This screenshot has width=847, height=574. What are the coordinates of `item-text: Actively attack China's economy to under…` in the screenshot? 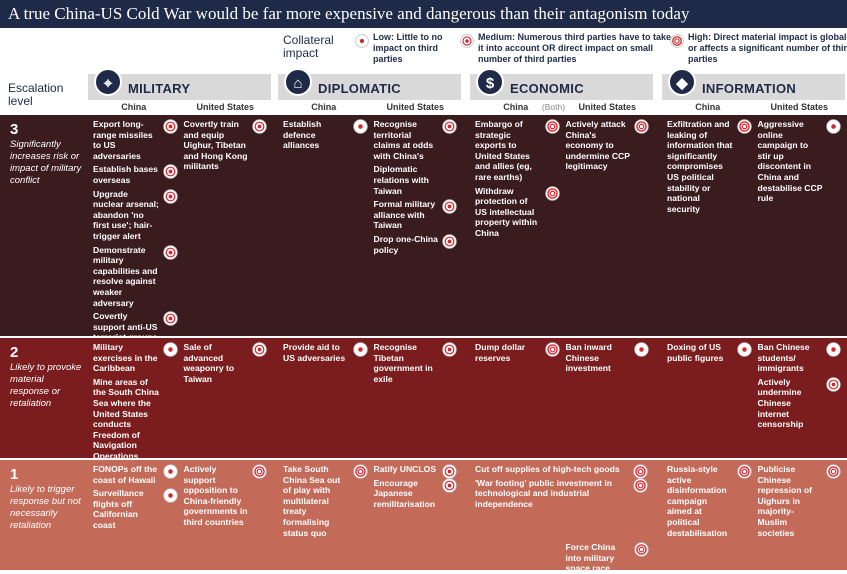 It's located at (597, 145).